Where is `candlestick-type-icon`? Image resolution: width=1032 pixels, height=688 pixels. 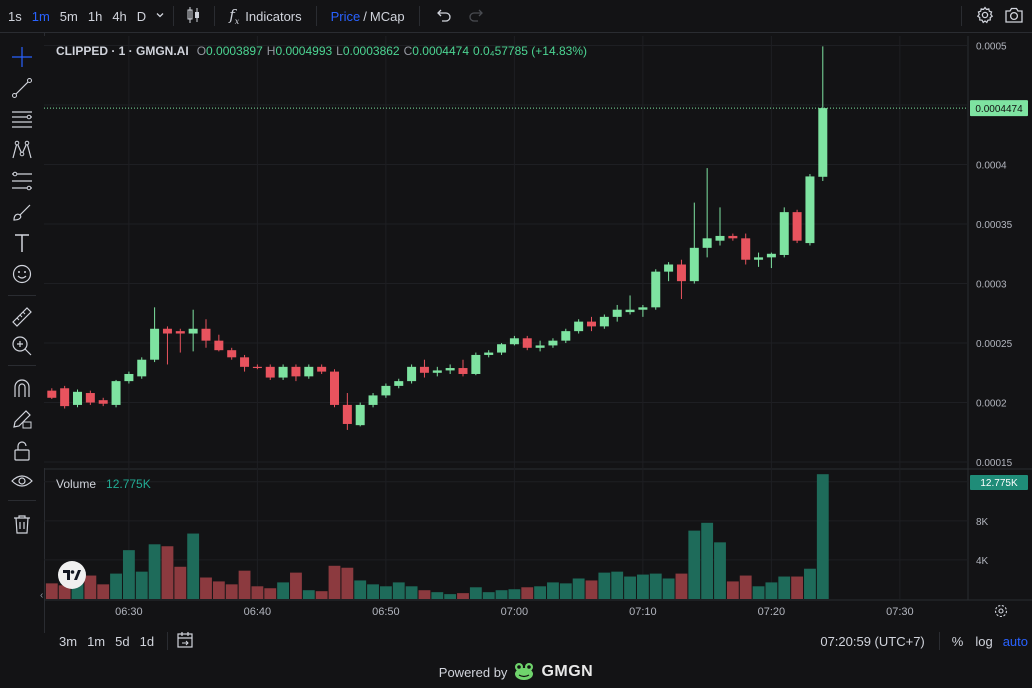 candlestick-type-icon is located at coordinates (194, 16).